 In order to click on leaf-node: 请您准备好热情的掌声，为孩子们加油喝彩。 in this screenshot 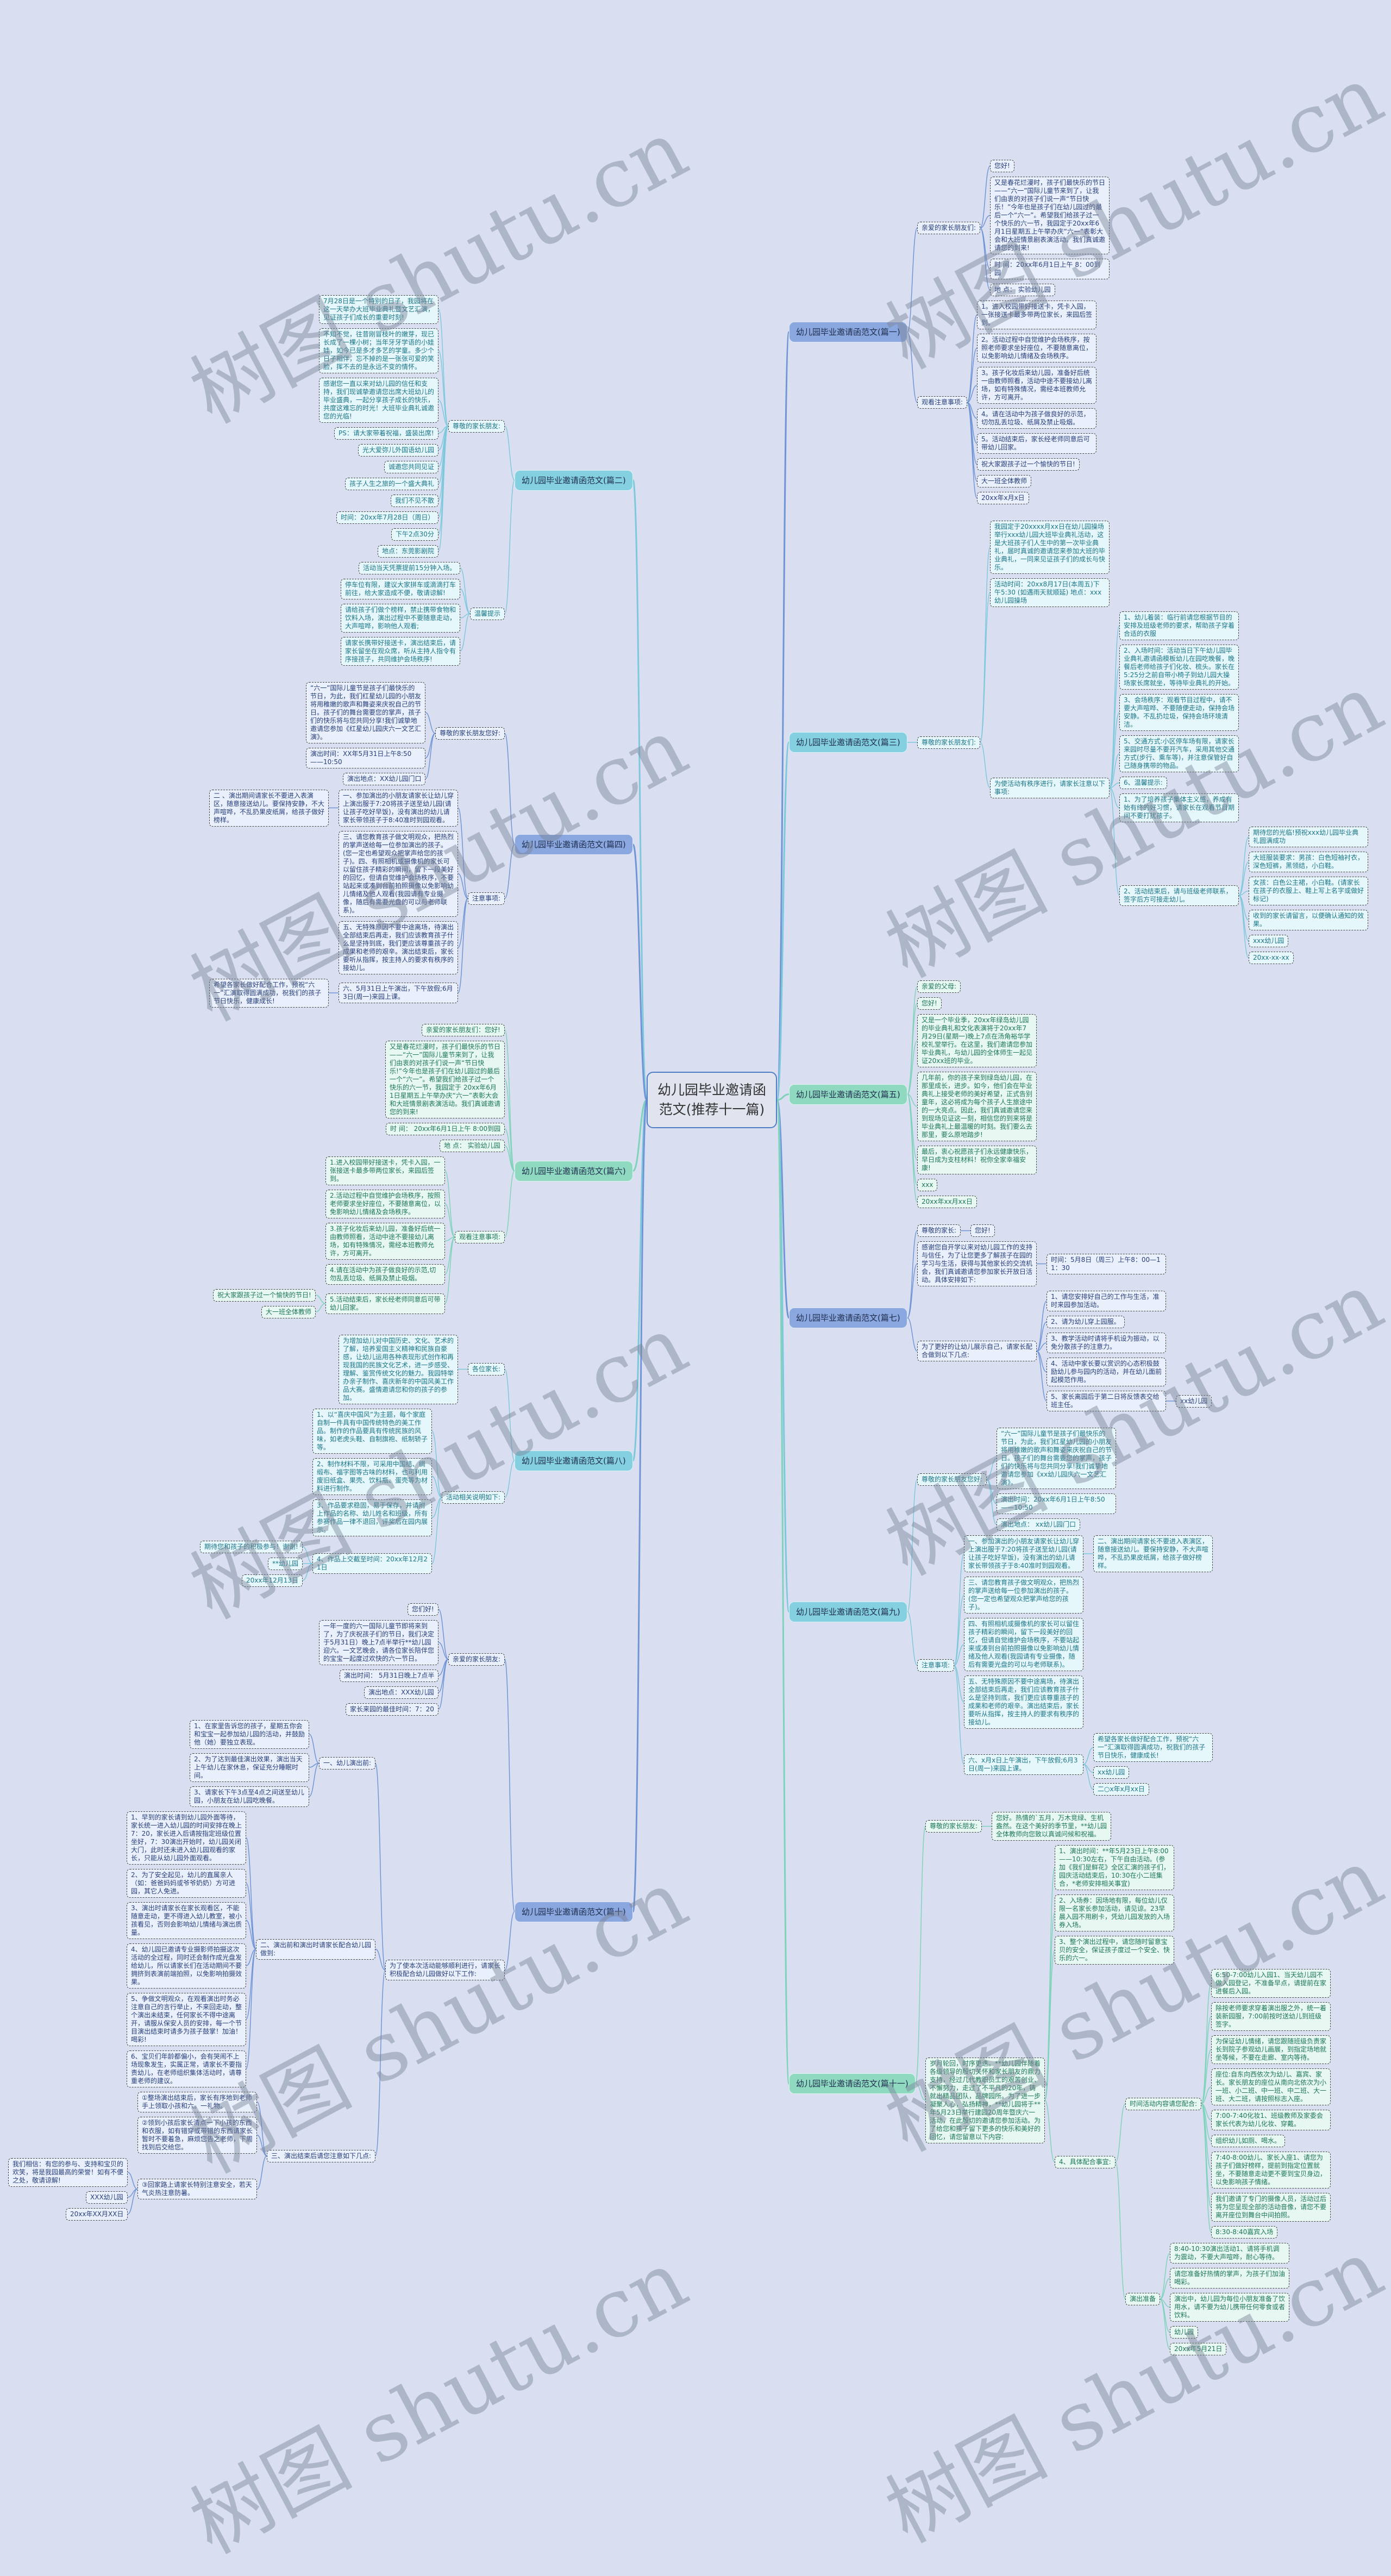, I will do `click(1229, 2278)`.